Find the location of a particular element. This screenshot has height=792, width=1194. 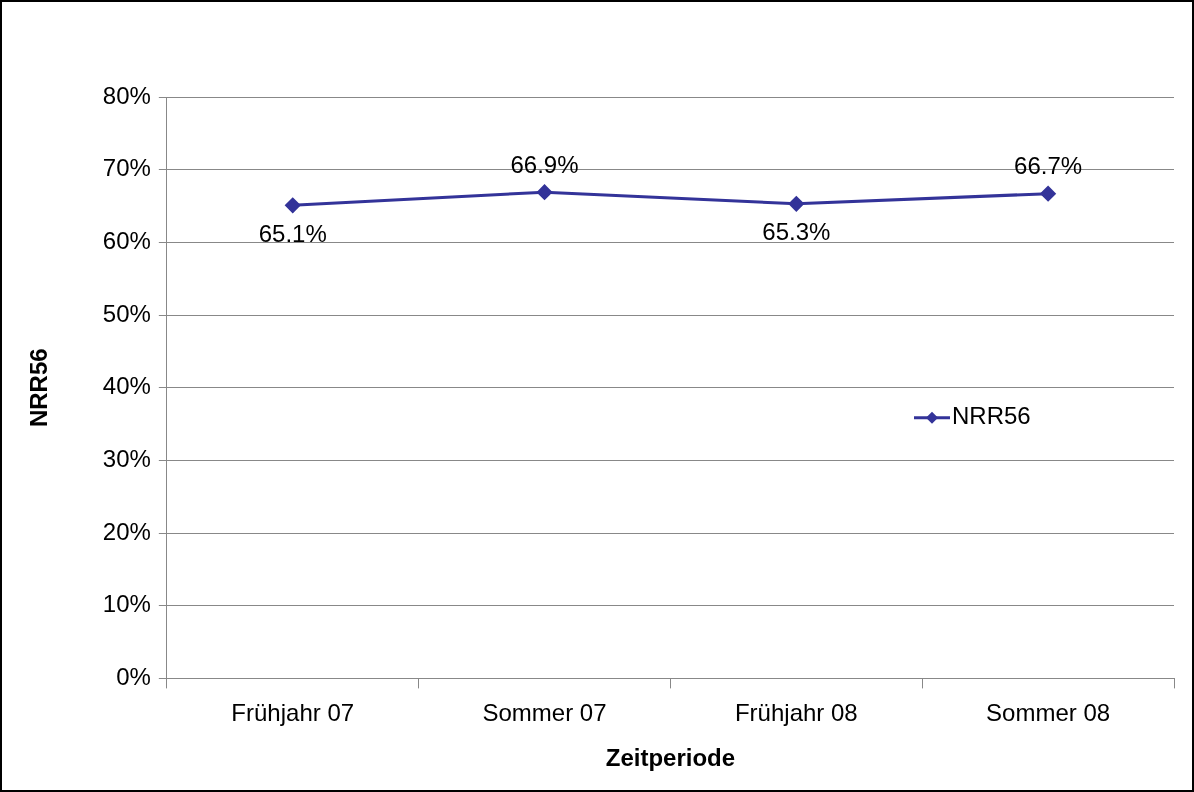

data-label: 65.1% is located at coordinates (292, 233).